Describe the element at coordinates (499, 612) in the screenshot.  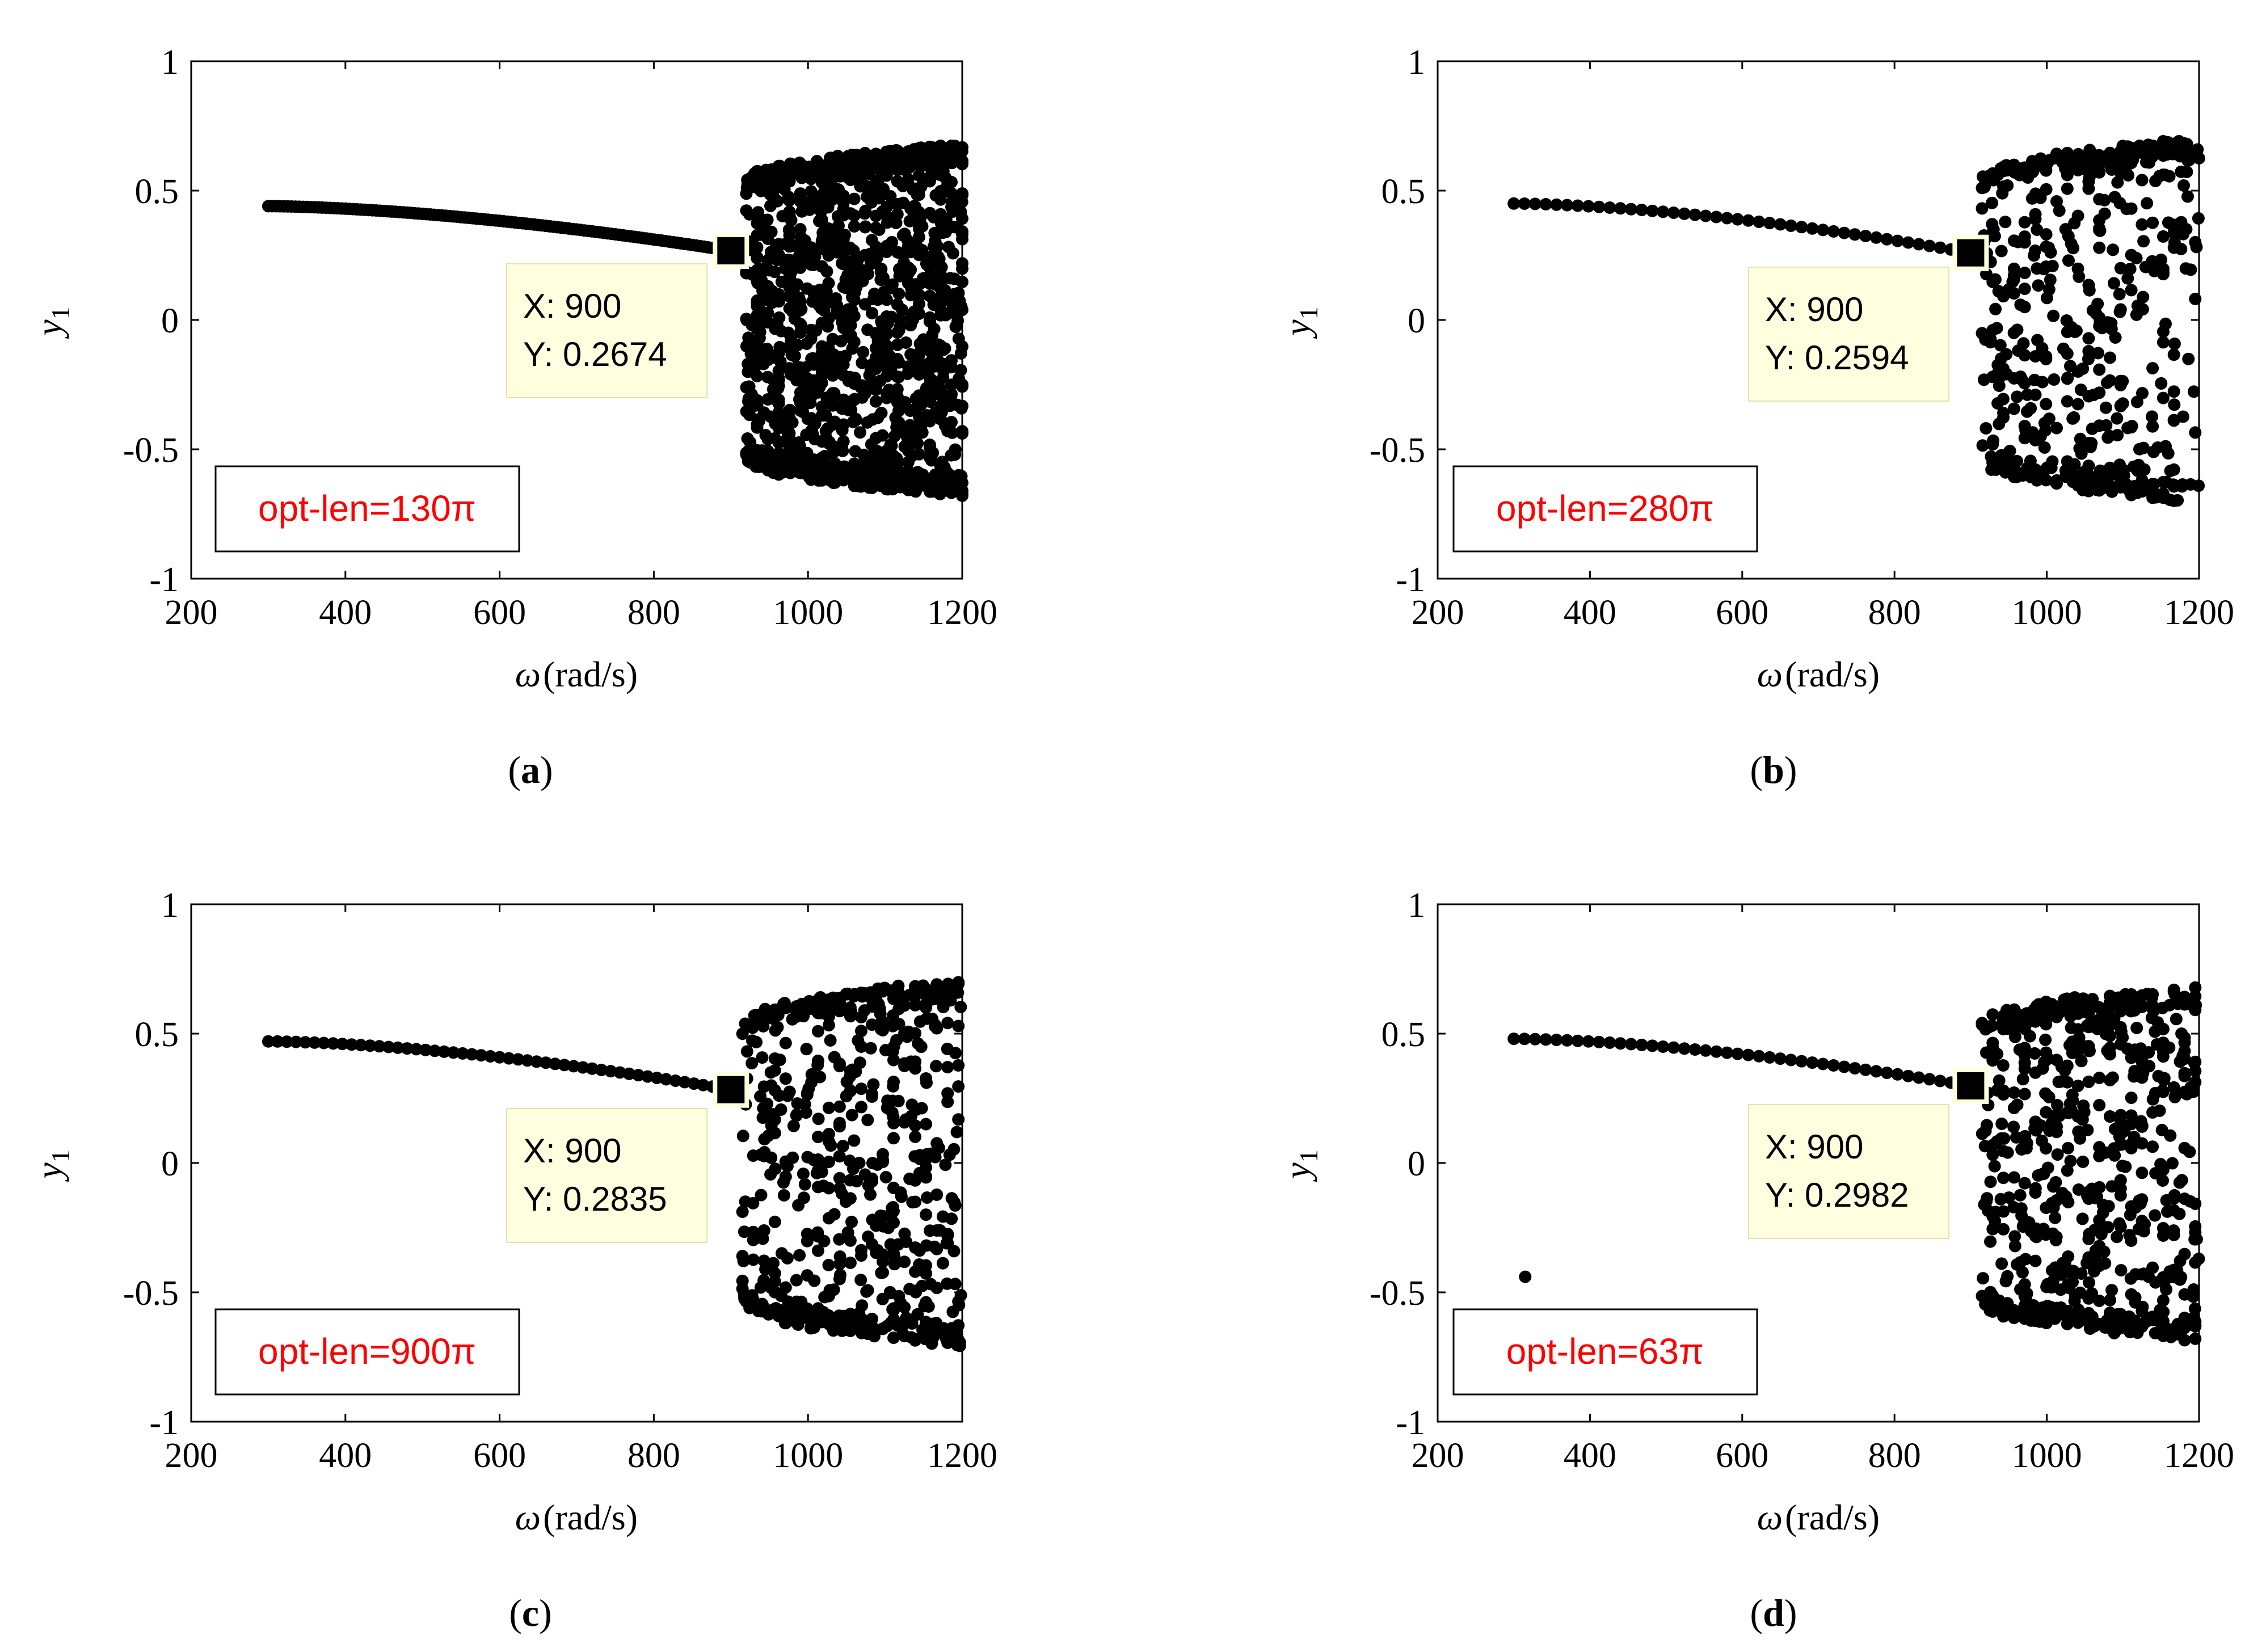
I see `x-tick-label: 600` at that location.